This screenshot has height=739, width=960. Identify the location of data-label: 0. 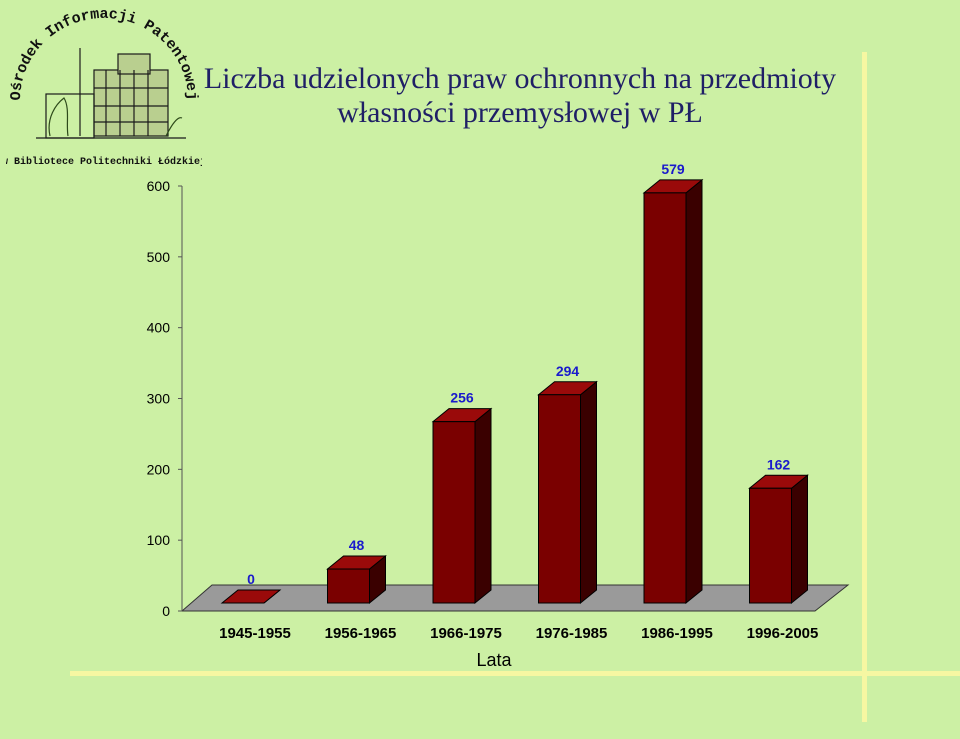
(251, 579).